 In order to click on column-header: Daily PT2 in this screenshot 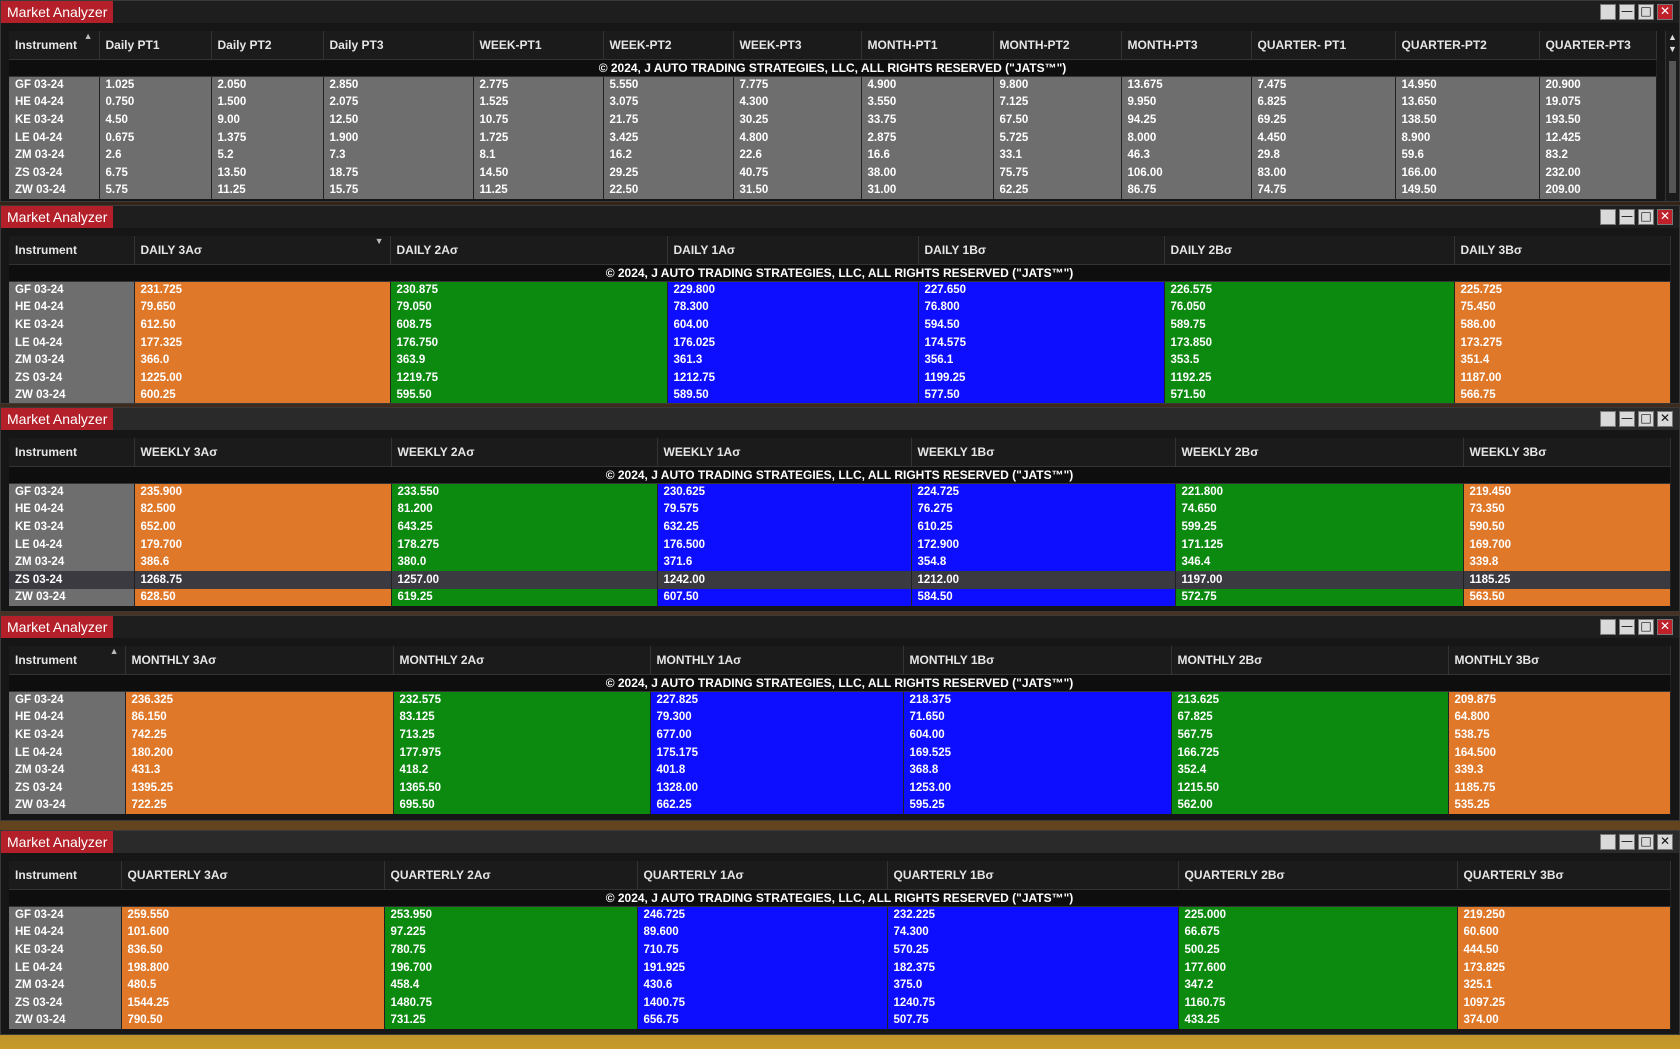, I will do `click(267, 45)`.